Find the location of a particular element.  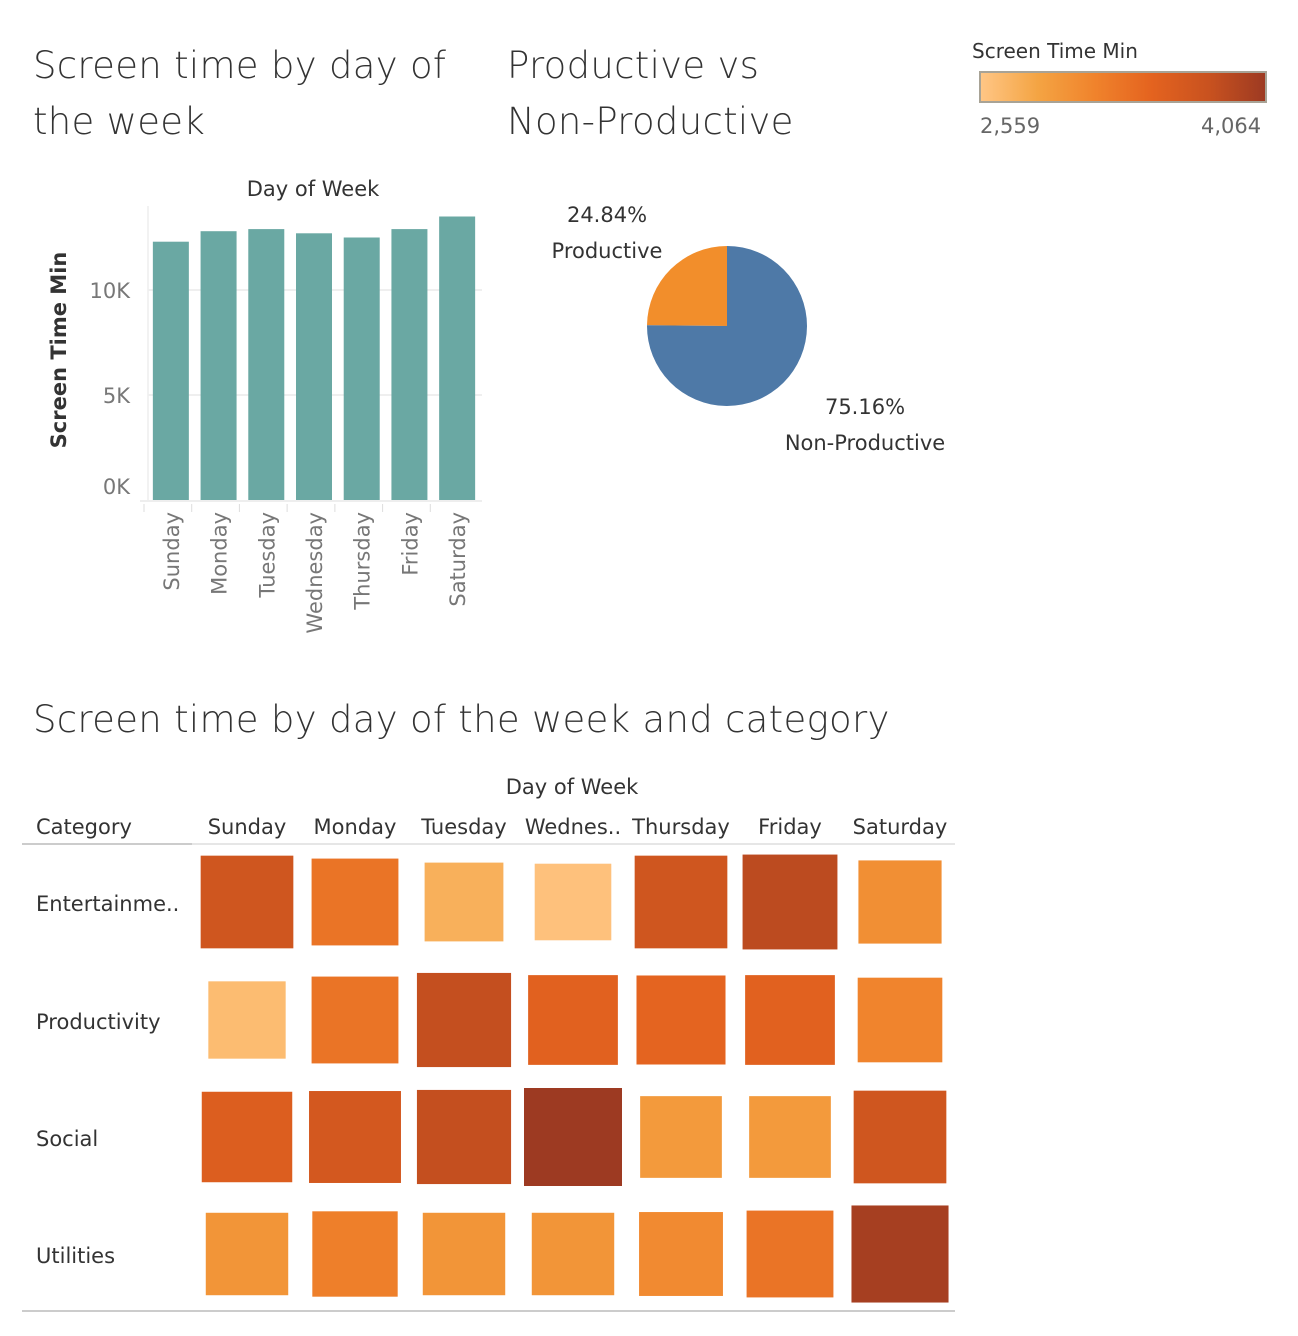

heatmap-column-header: Wednes.. is located at coordinates (573, 827).